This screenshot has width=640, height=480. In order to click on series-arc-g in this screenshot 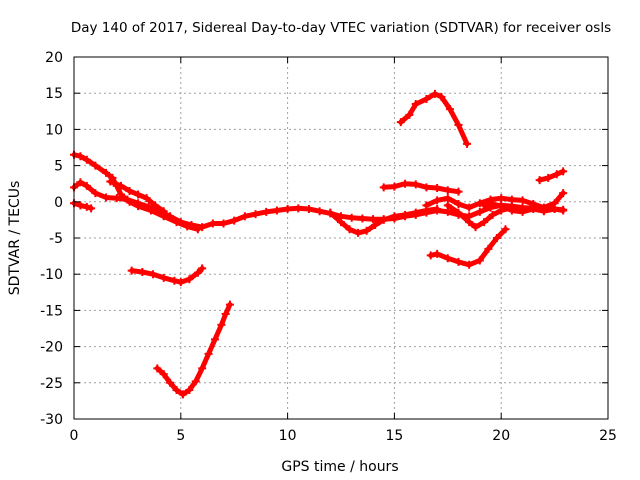, I will do `click(384, 221)`.